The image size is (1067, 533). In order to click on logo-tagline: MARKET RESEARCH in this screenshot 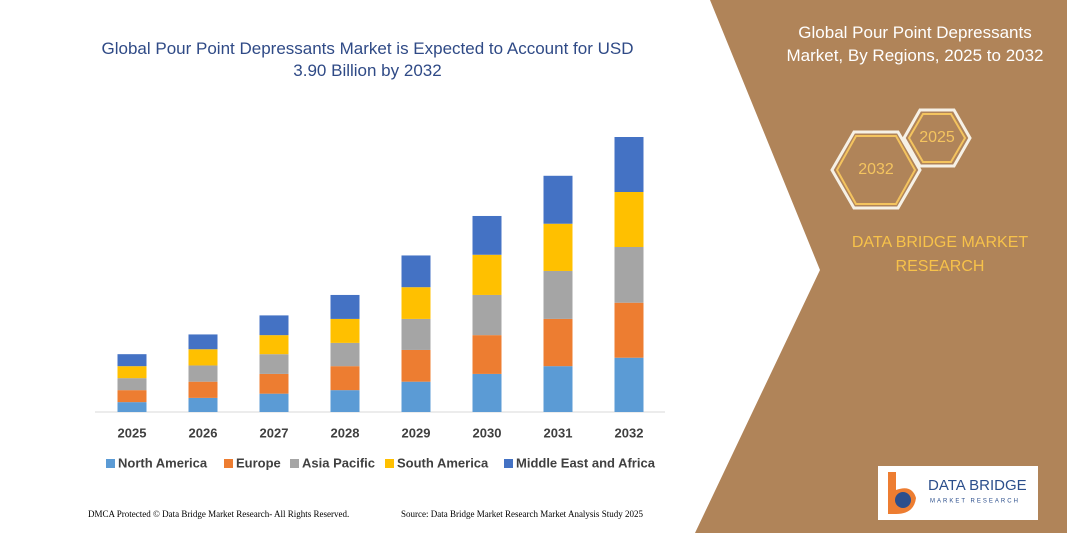, I will do `click(975, 502)`.